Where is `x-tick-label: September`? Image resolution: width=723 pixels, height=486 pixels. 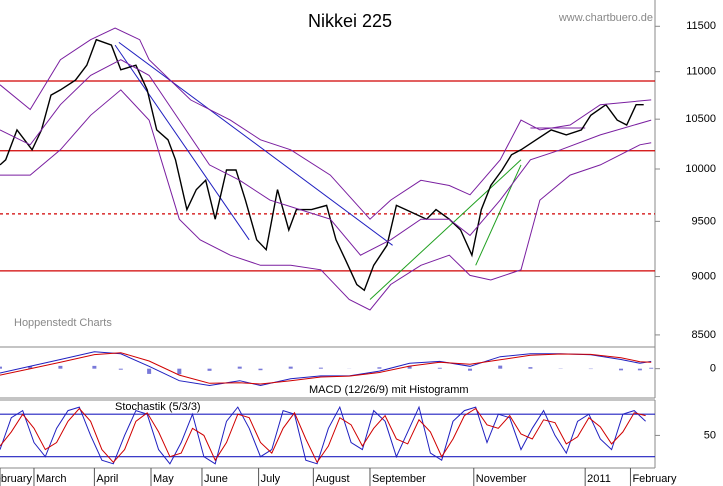 x-tick-label: September is located at coordinates (399, 479).